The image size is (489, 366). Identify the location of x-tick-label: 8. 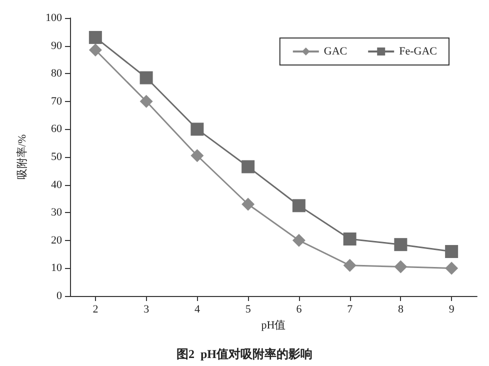
(401, 310).